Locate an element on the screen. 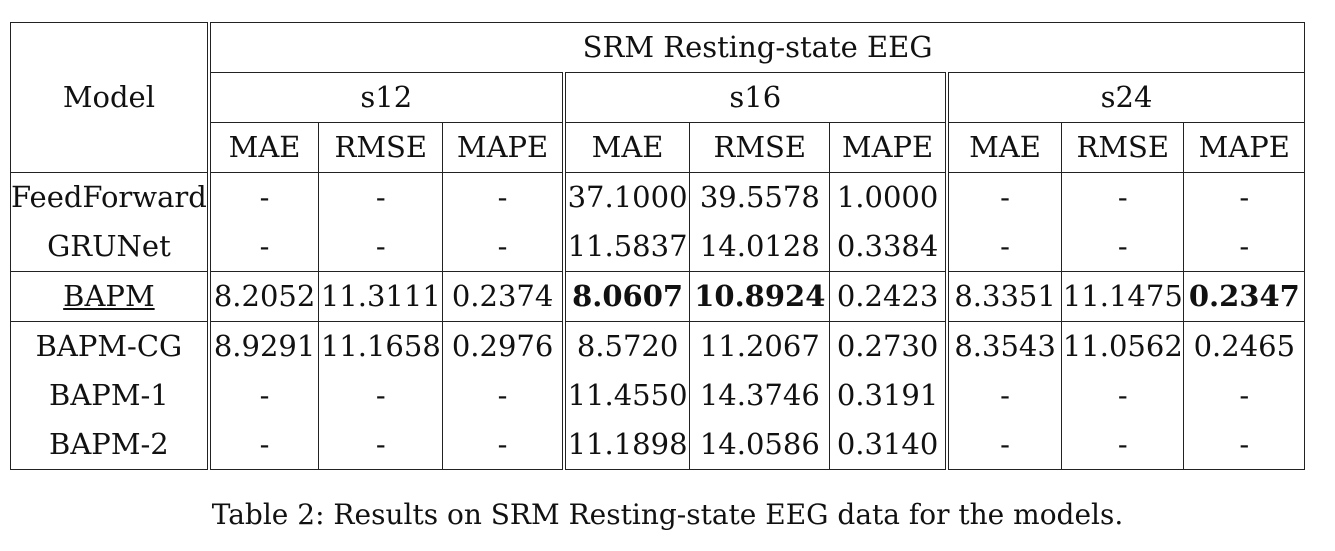  dataset-header: SRM Resting-state EEG is located at coordinates (757, 47).